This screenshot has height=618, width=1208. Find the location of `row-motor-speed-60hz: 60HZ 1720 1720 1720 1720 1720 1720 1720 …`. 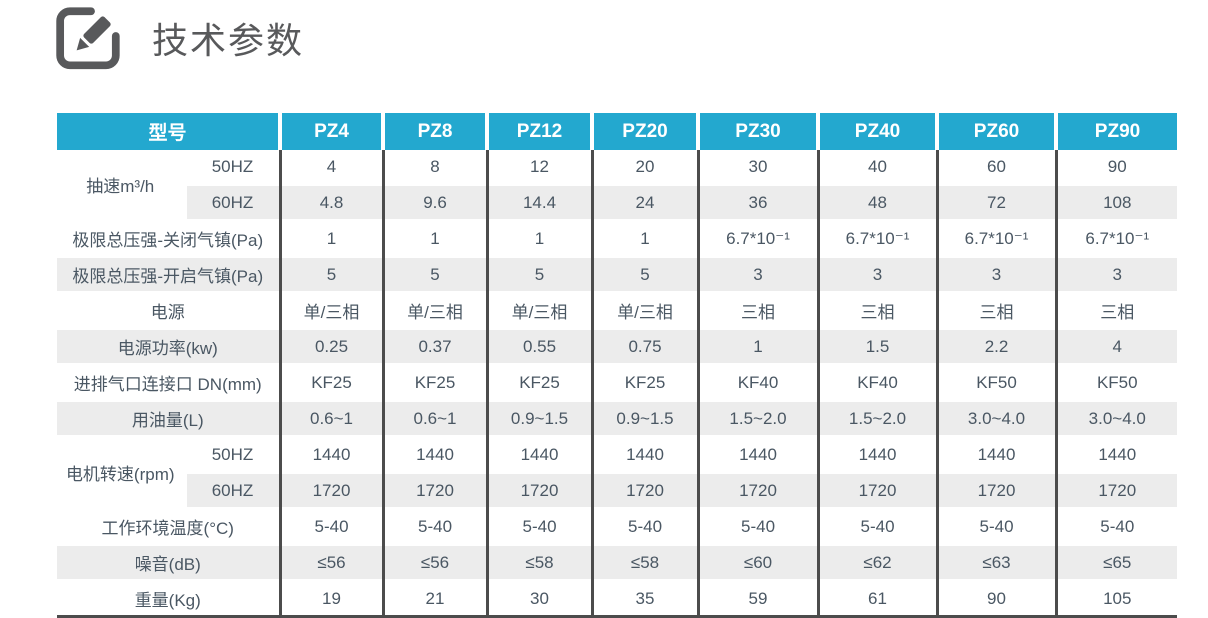

row-motor-speed-60hz: 60HZ 1720 1720 1720 1720 1720 1720 1720 … is located at coordinates (617, 490).